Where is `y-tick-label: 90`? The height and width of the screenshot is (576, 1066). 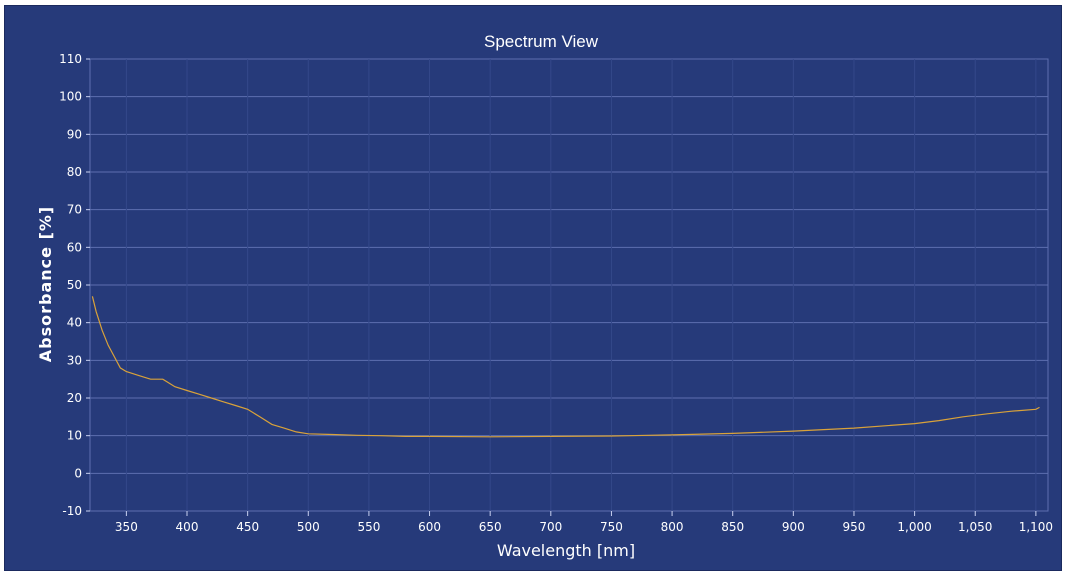 y-tick-label: 90 is located at coordinates (74, 134).